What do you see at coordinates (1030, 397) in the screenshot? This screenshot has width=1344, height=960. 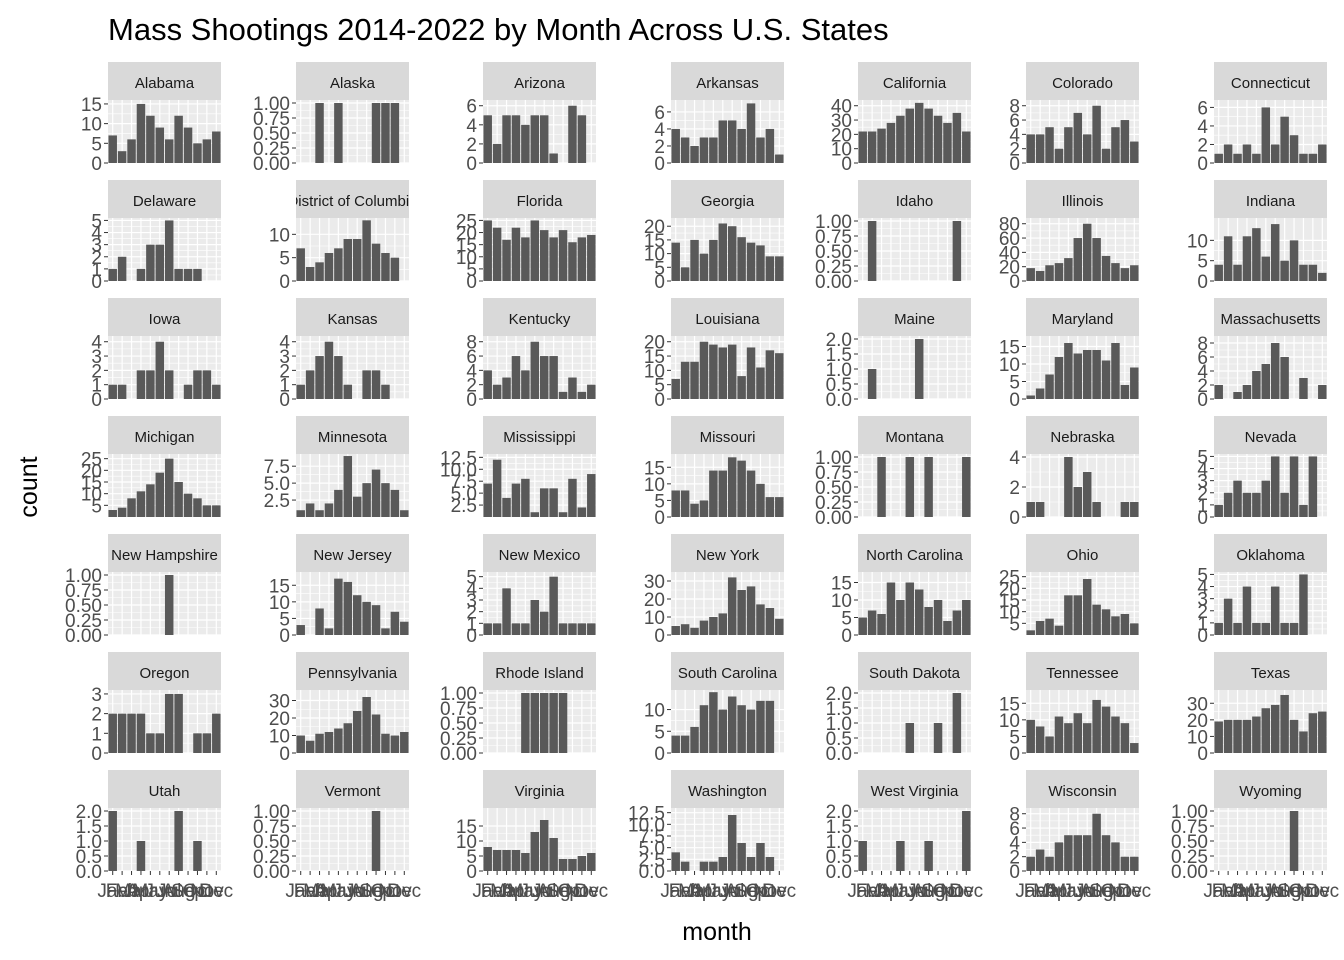 I see `bar-maryland-jan` at bounding box center [1030, 397].